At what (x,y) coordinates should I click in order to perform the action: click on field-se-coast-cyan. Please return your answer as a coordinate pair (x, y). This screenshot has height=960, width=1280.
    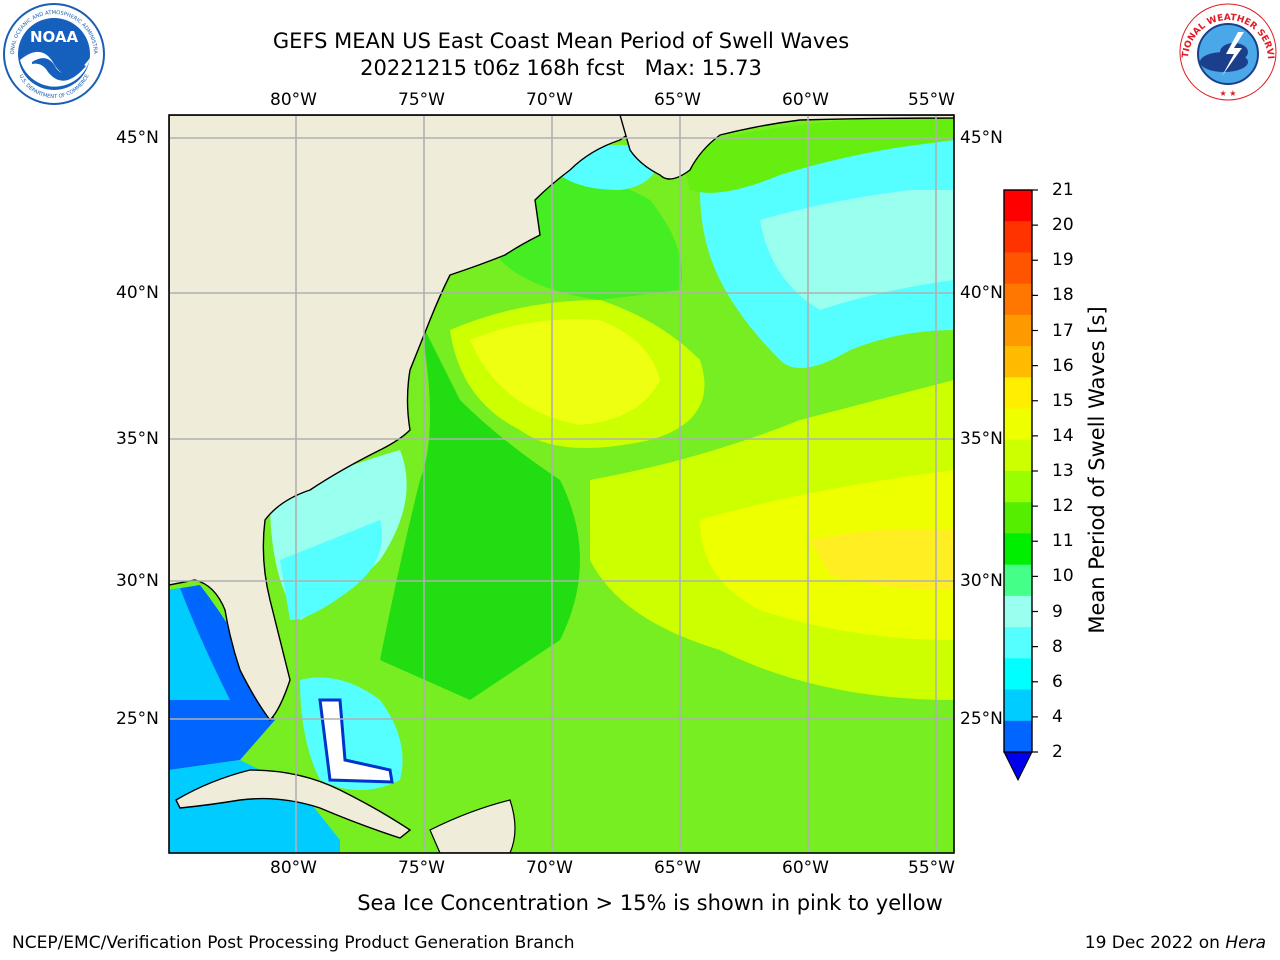
    Looking at the image, I should click on (331, 570).